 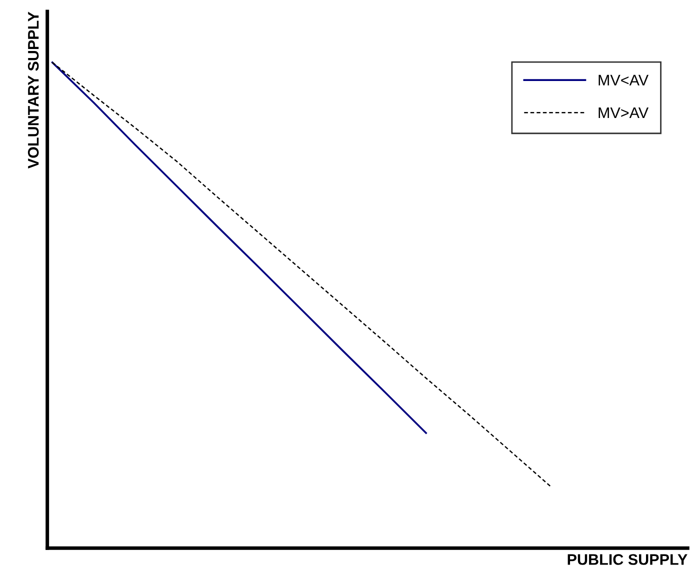 What do you see at coordinates (623, 80) in the screenshot?
I see `legend-label: MV<AV` at bounding box center [623, 80].